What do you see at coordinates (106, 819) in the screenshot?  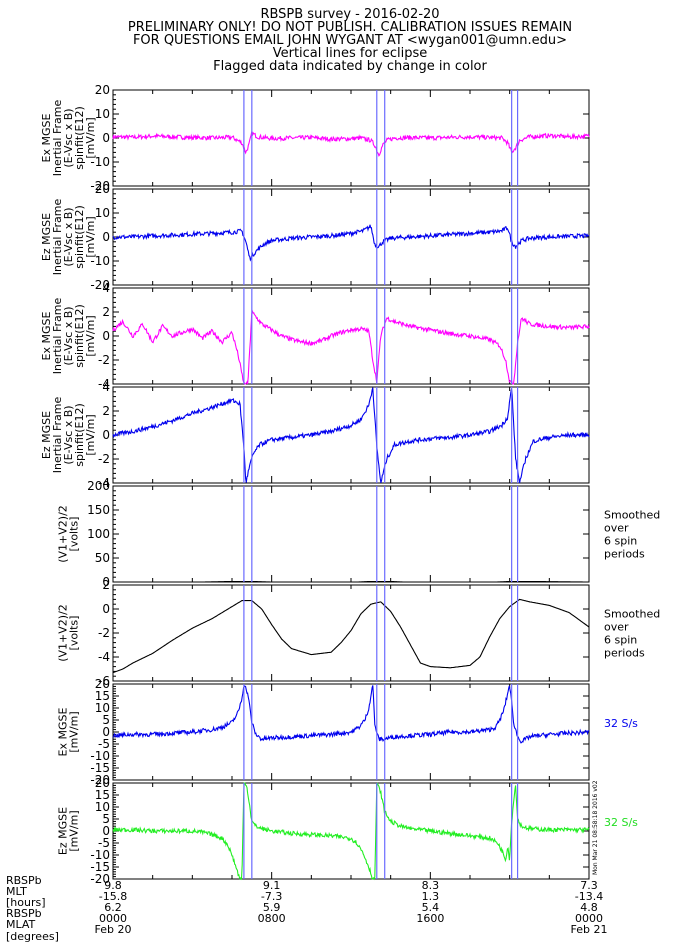 I see `y-tick-label: 5` at bounding box center [106, 819].